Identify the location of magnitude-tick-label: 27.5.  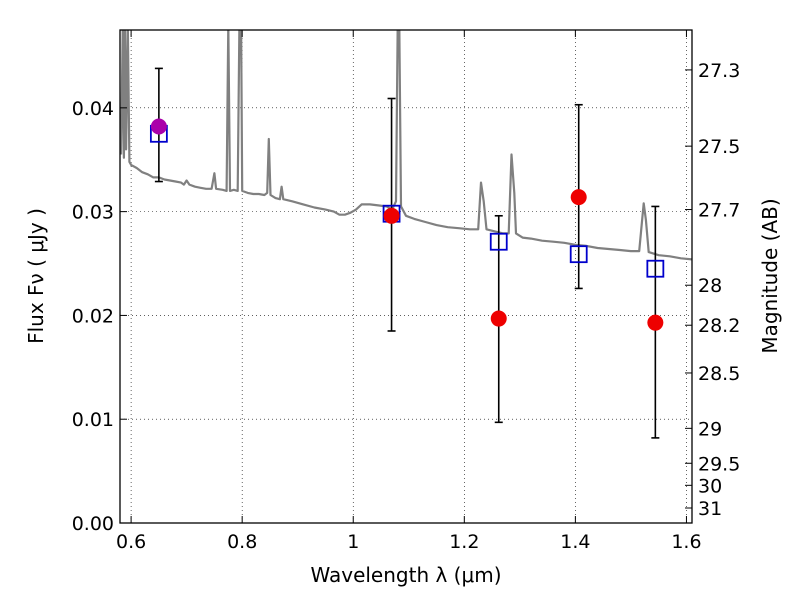
(719, 147).